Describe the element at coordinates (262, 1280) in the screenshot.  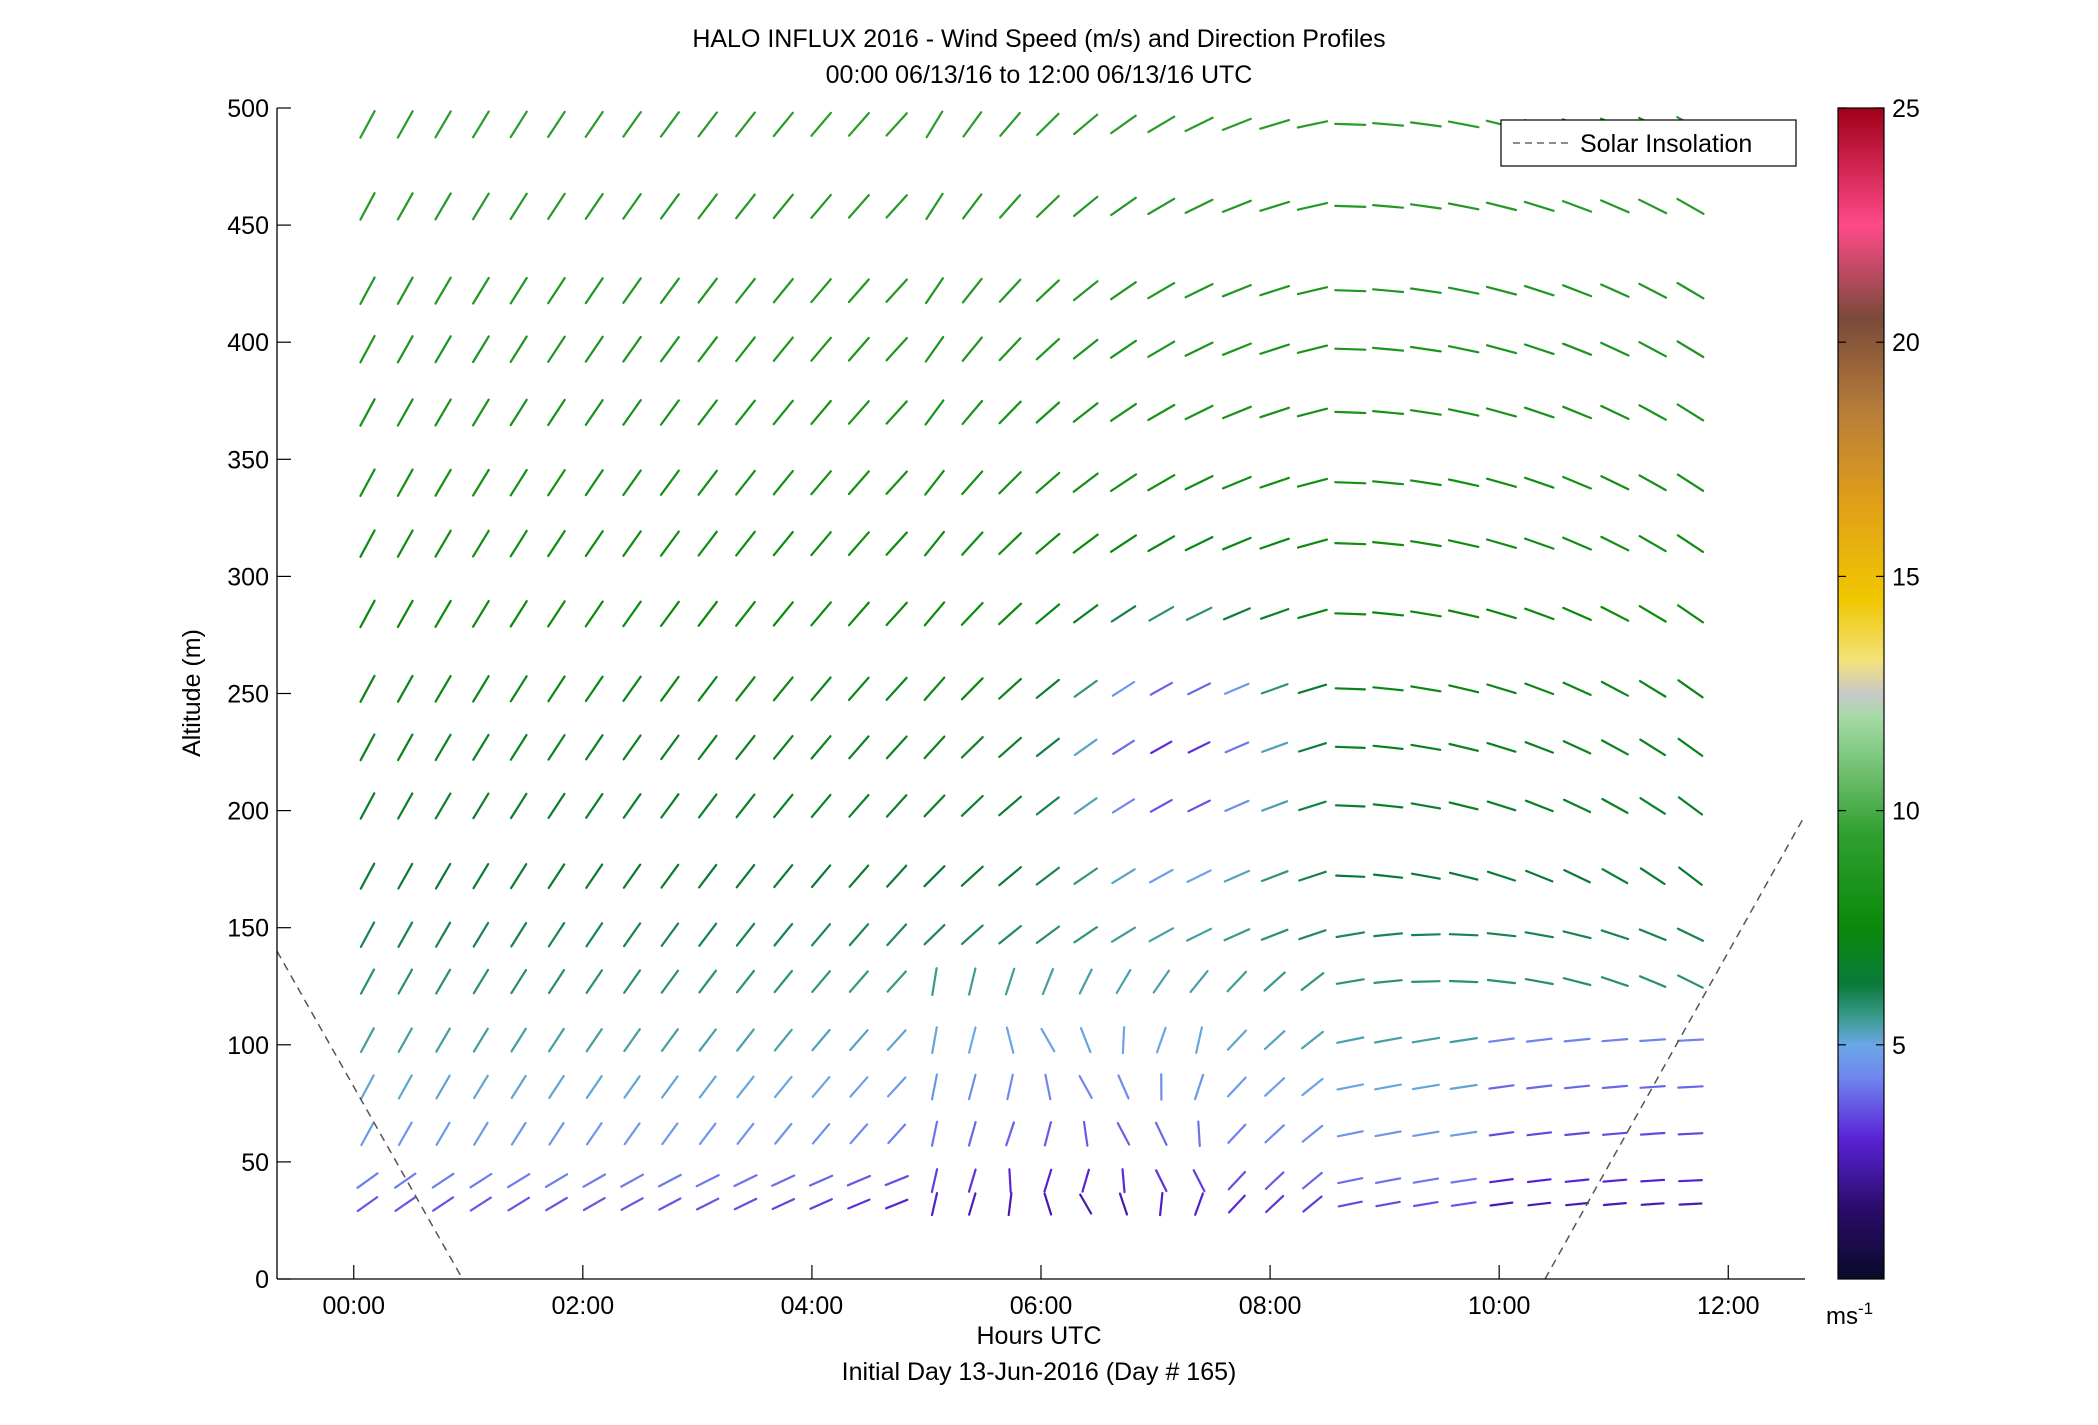
I see `y-tick-label: 0` at that location.